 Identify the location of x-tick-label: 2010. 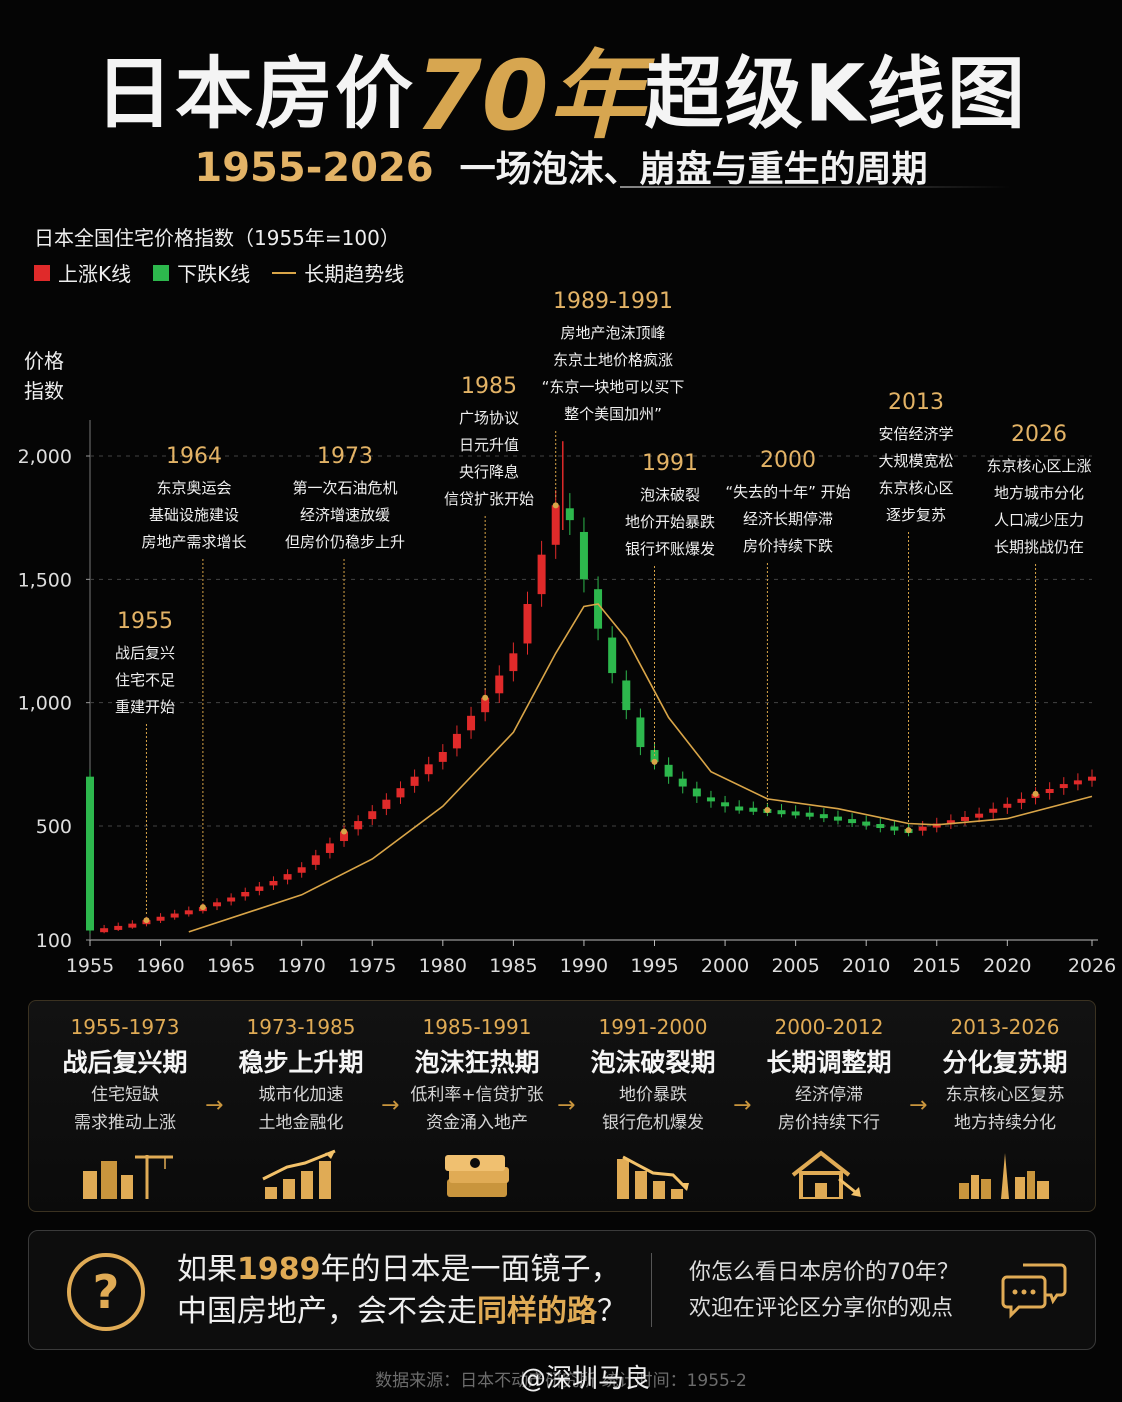
(866, 966).